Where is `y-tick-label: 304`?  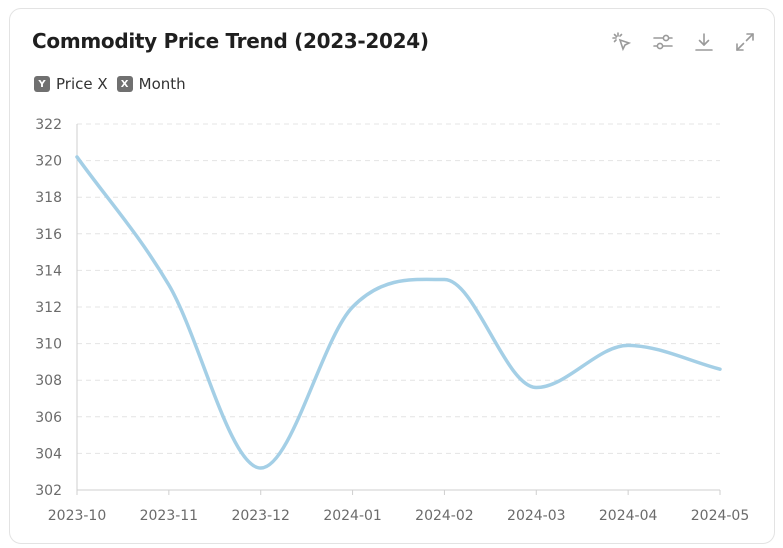
y-tick-label: 304 is located at coordinates (48, 454).